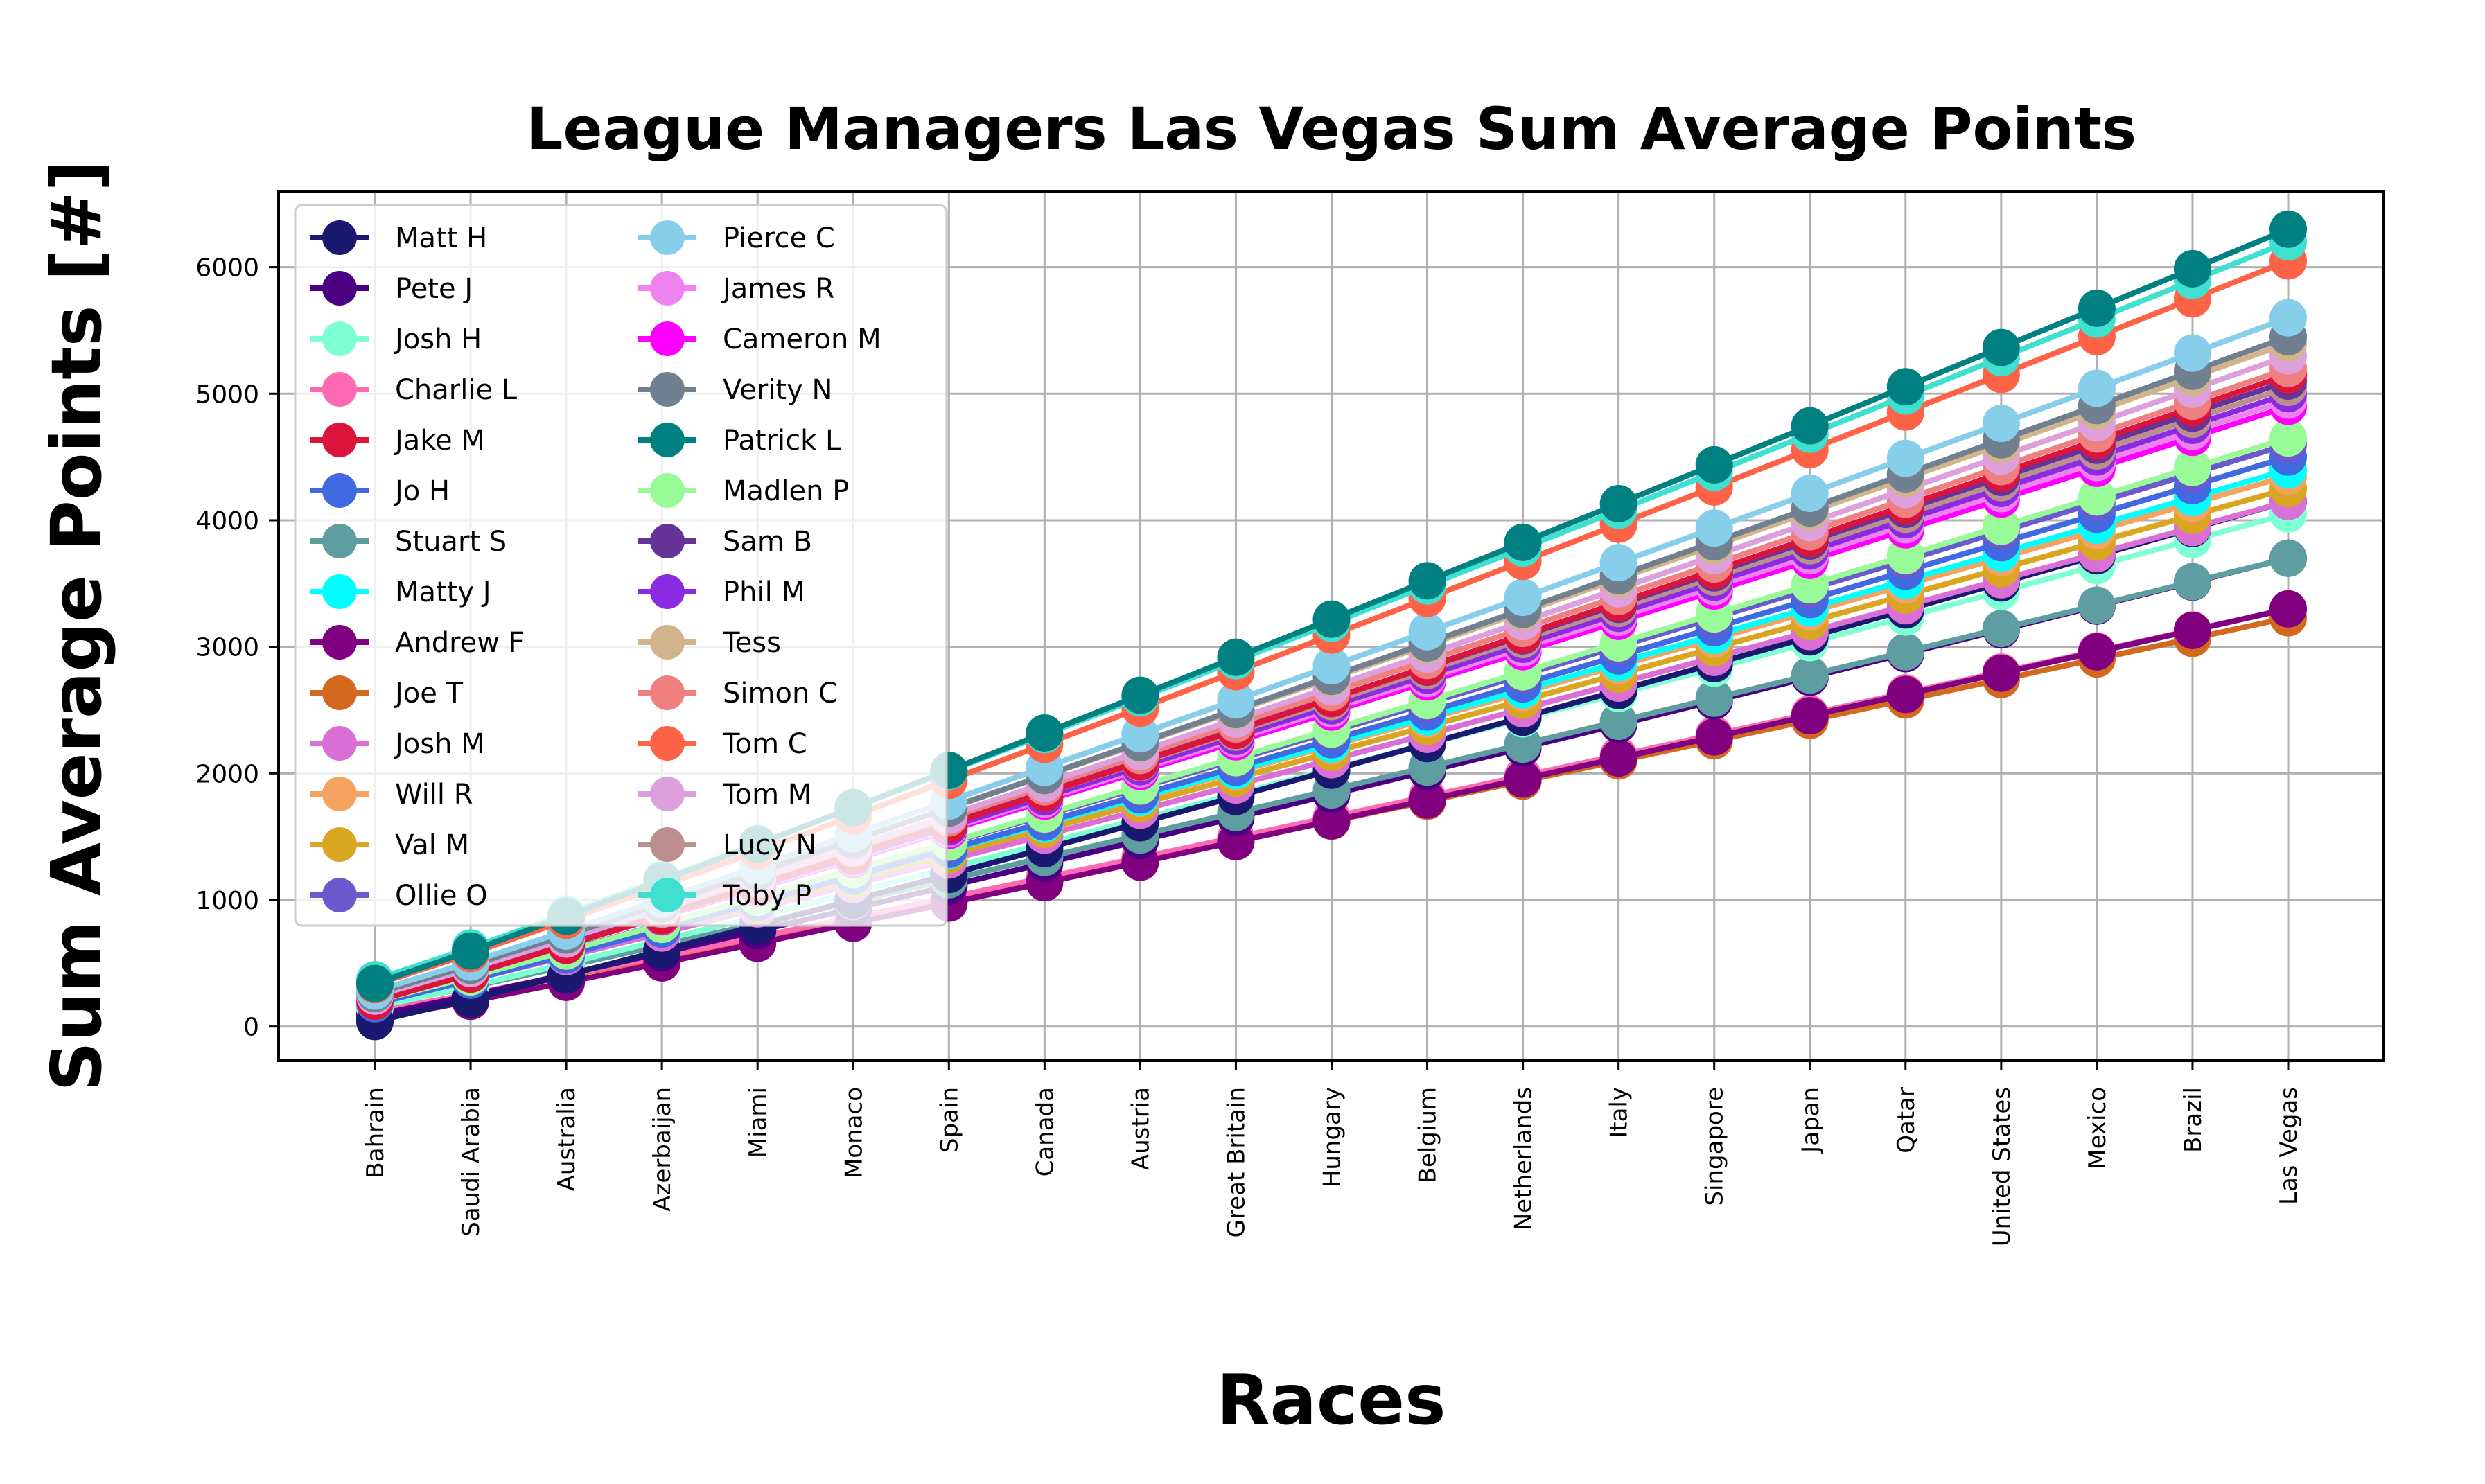 This screenshot has width=2485, height=1484. I want to click on legend-item: Tess, so click(709, 642).